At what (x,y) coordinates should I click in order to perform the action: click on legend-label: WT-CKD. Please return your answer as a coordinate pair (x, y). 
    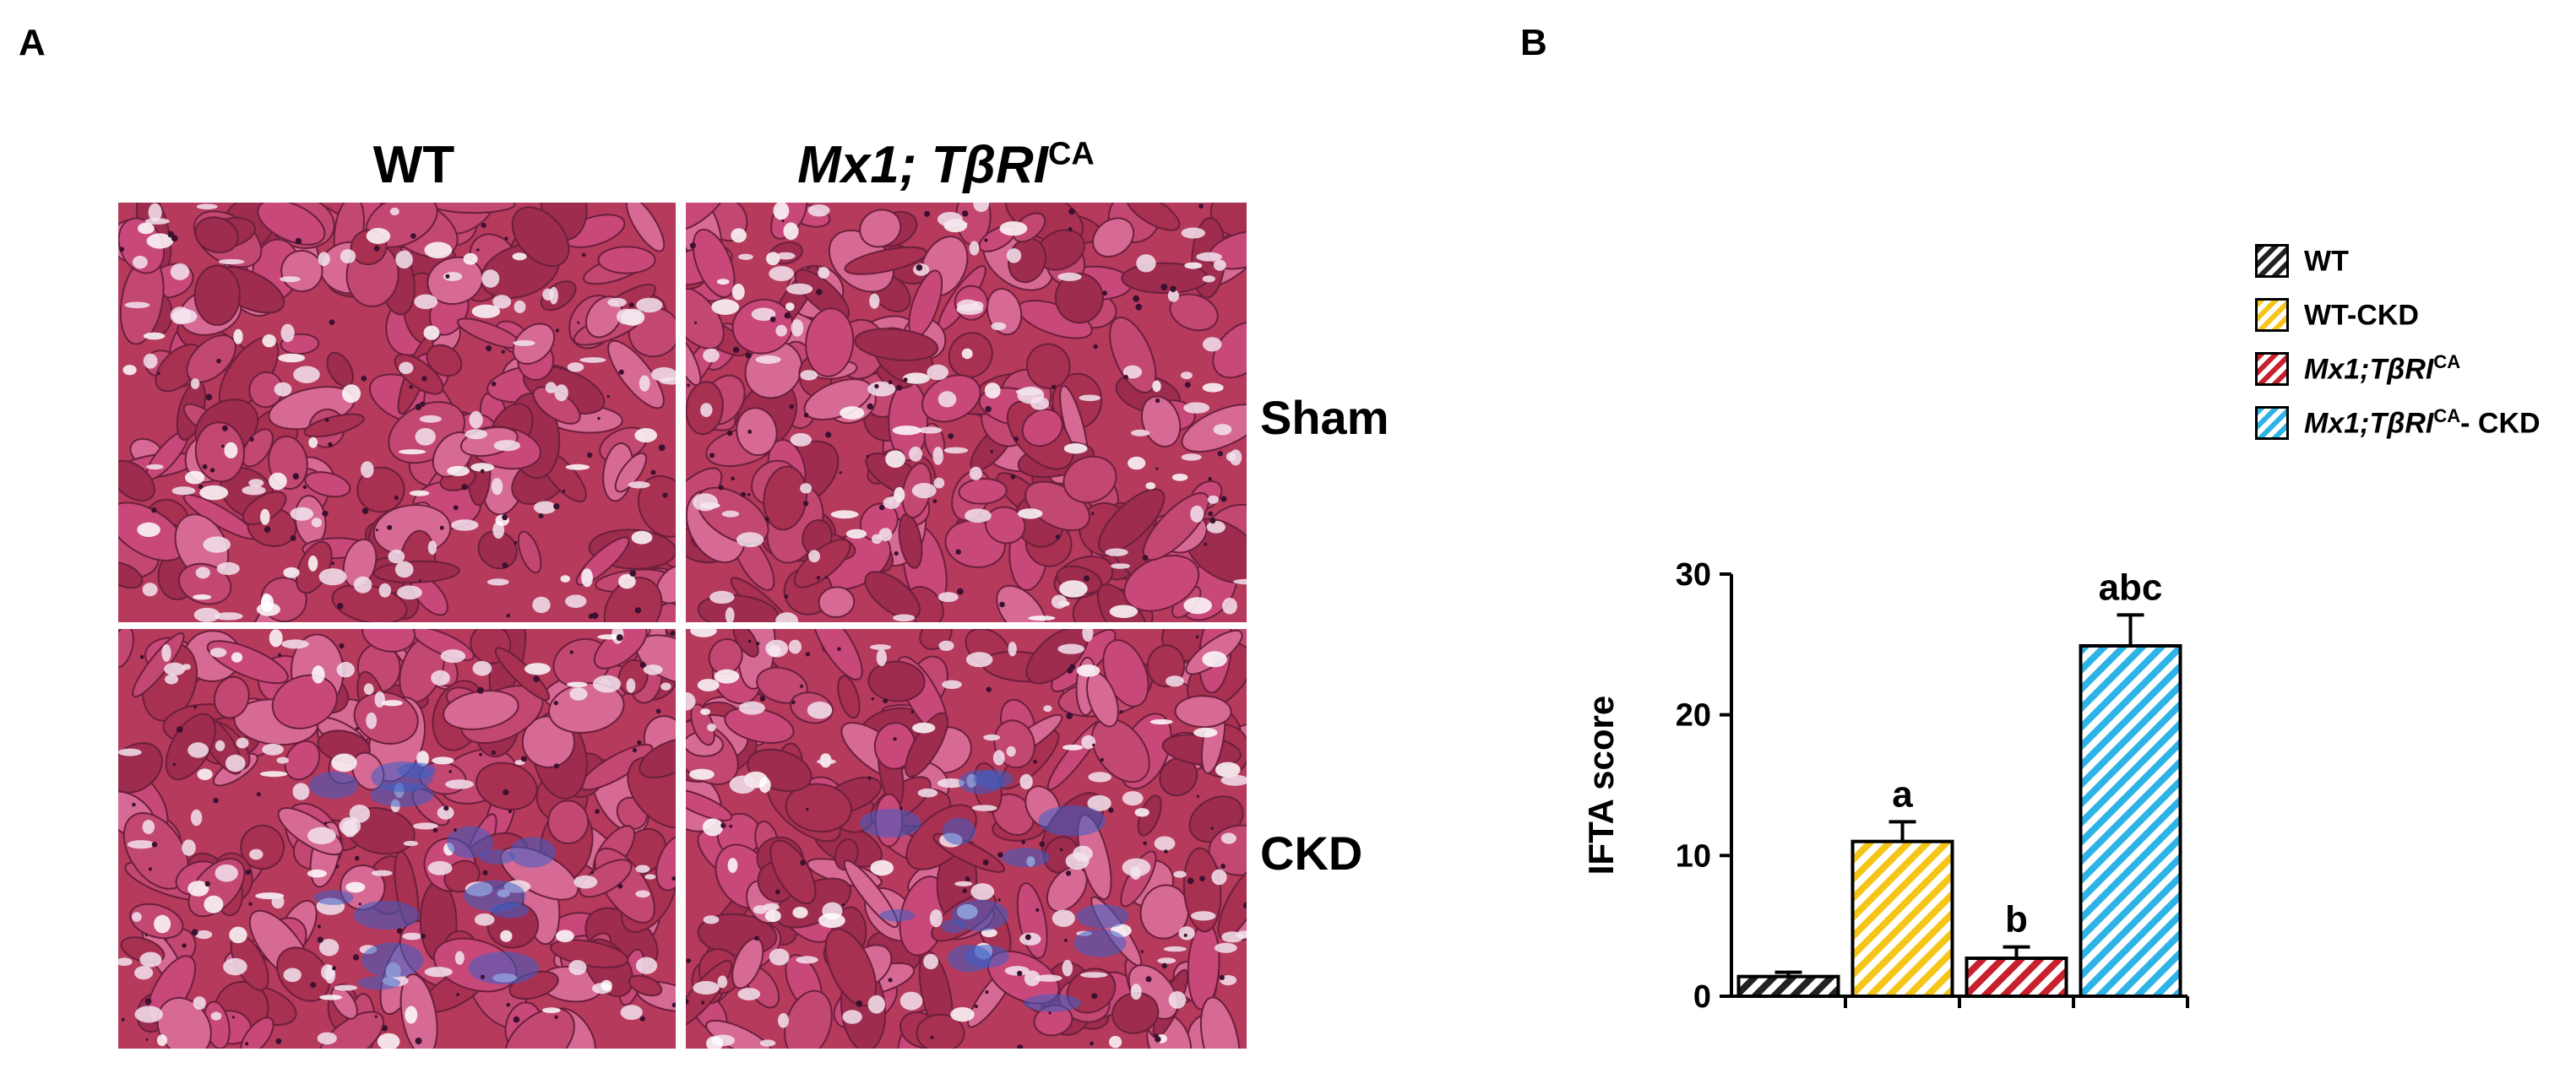
    Looking at the image, I should click on (2361, 315).